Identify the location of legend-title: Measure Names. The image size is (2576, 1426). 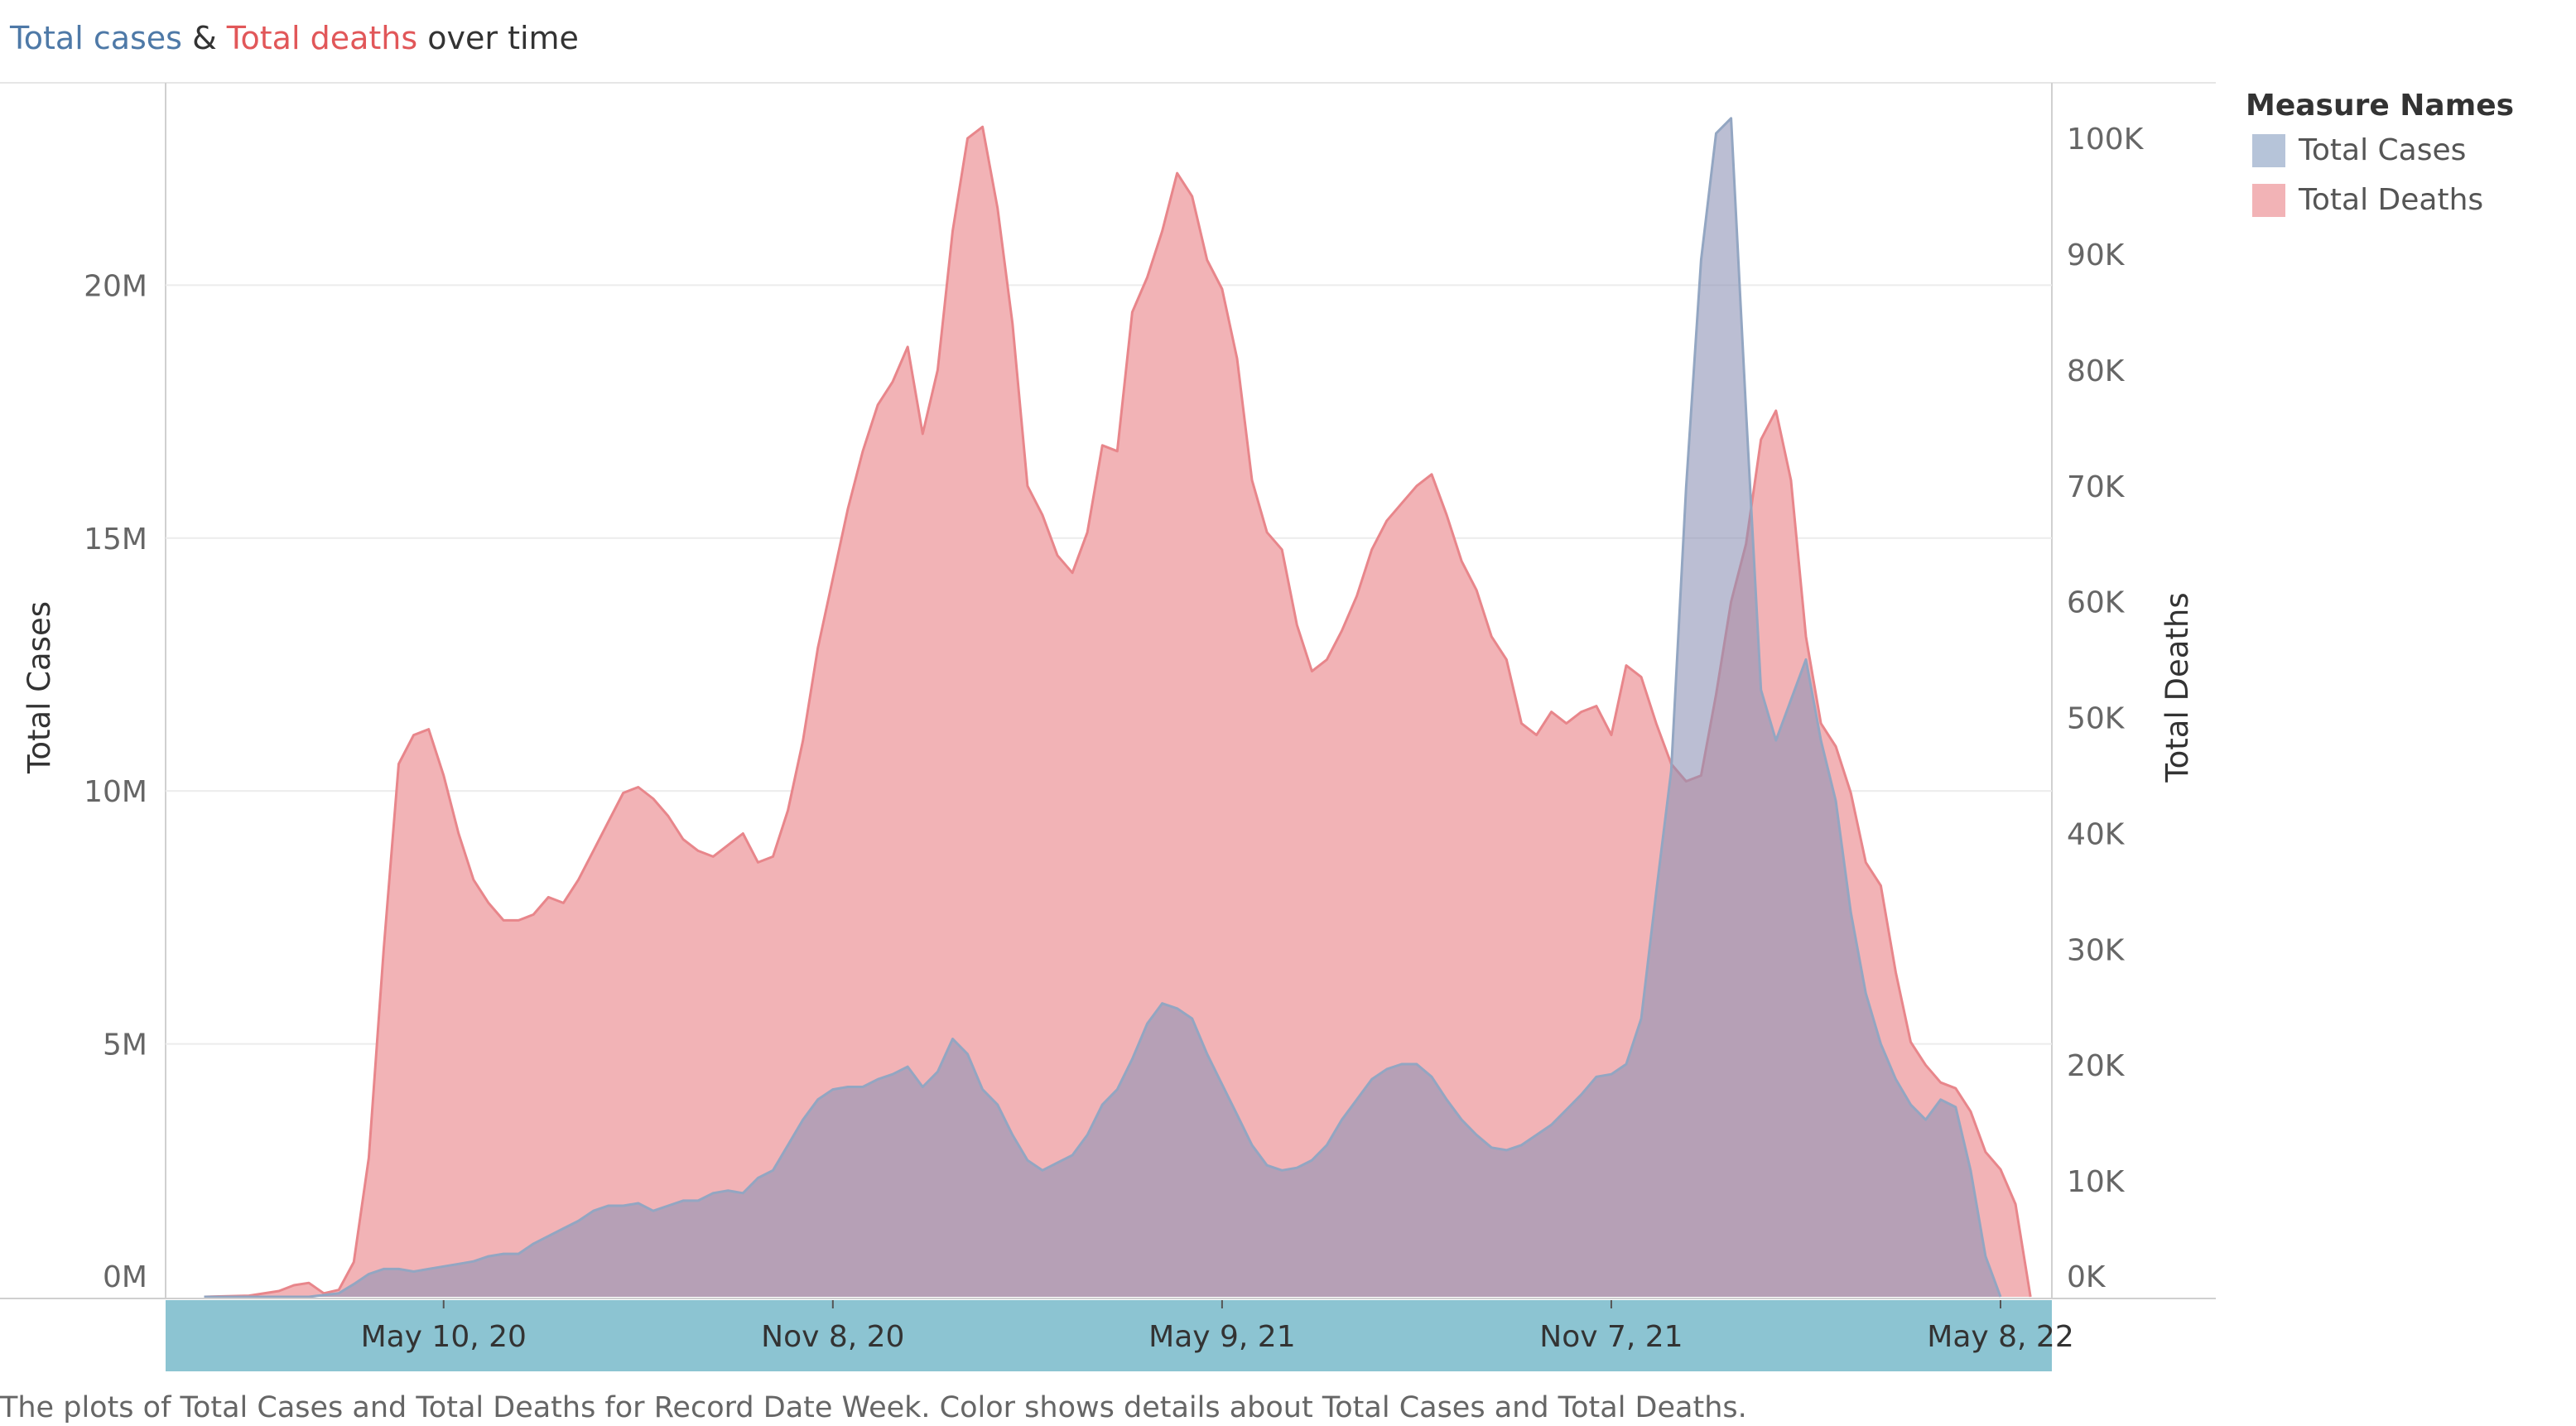
(2380, 106).